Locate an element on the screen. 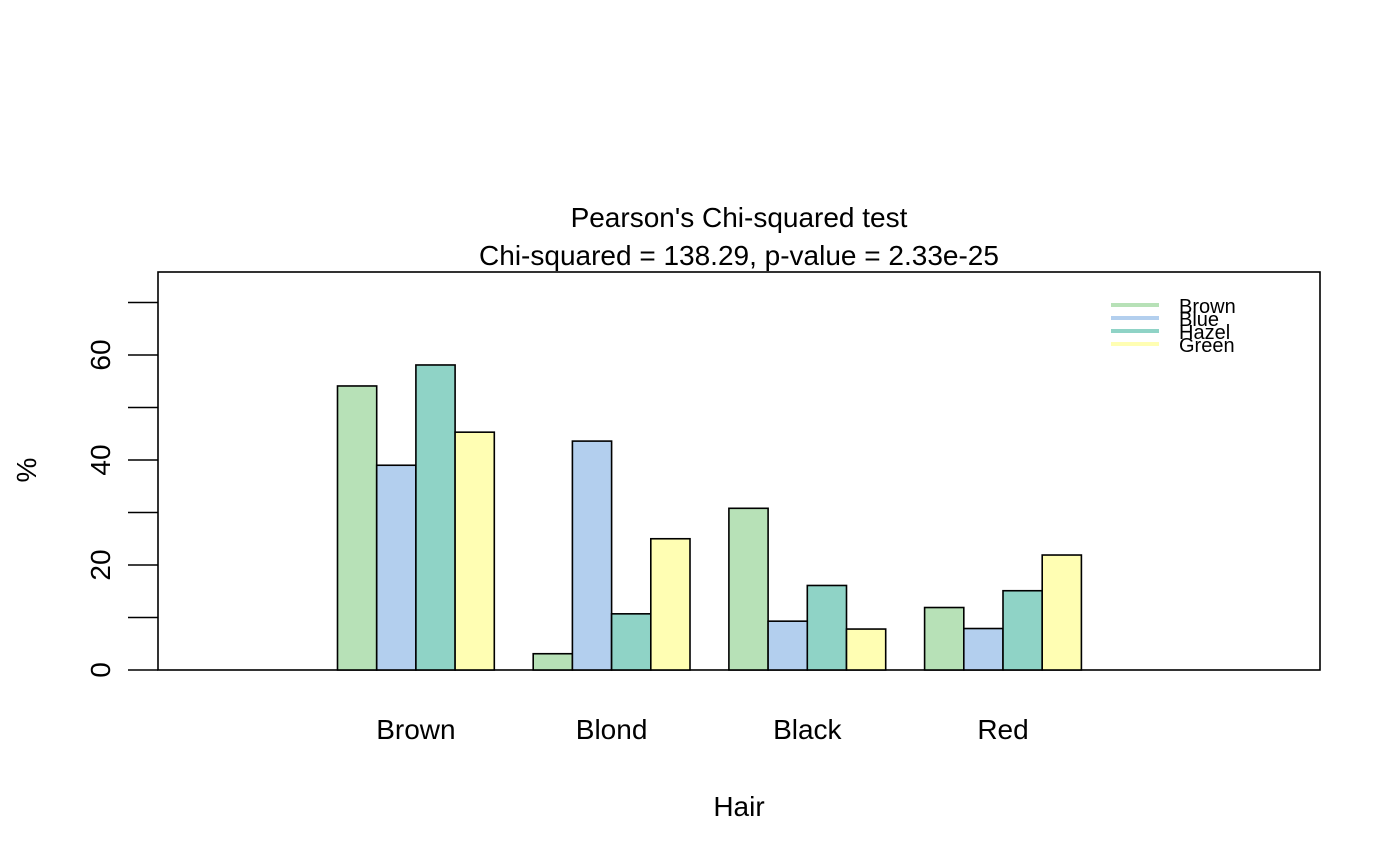 Image resolution: width=1400 pixels, height=866 pixels. y-tick-label: 60 is located at coordinates (100, 354).